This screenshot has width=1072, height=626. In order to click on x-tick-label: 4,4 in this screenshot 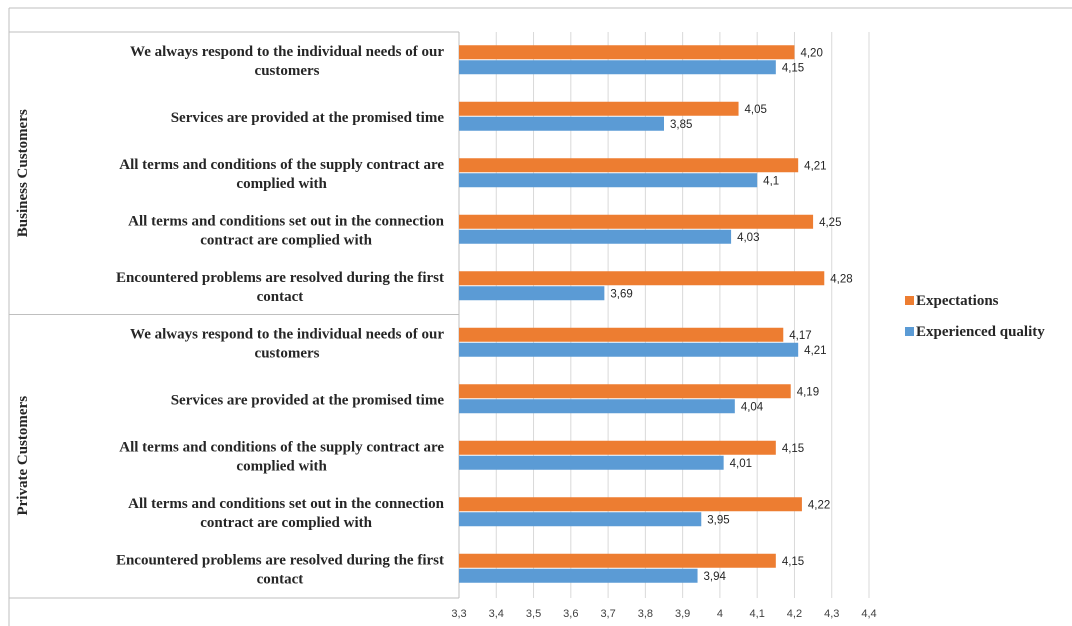, I will do `click(868, 614)`.